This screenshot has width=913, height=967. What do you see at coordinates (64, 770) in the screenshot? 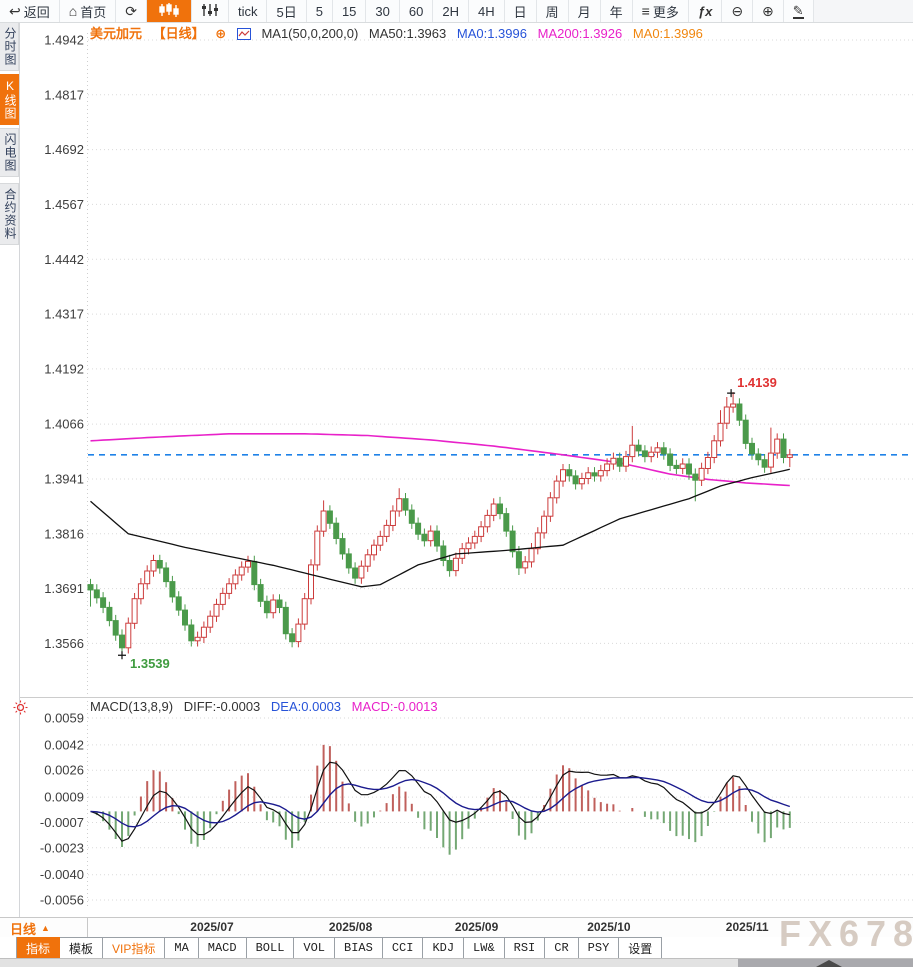
I see `svg-text: 0.0026` at bounding box center [64, 770].